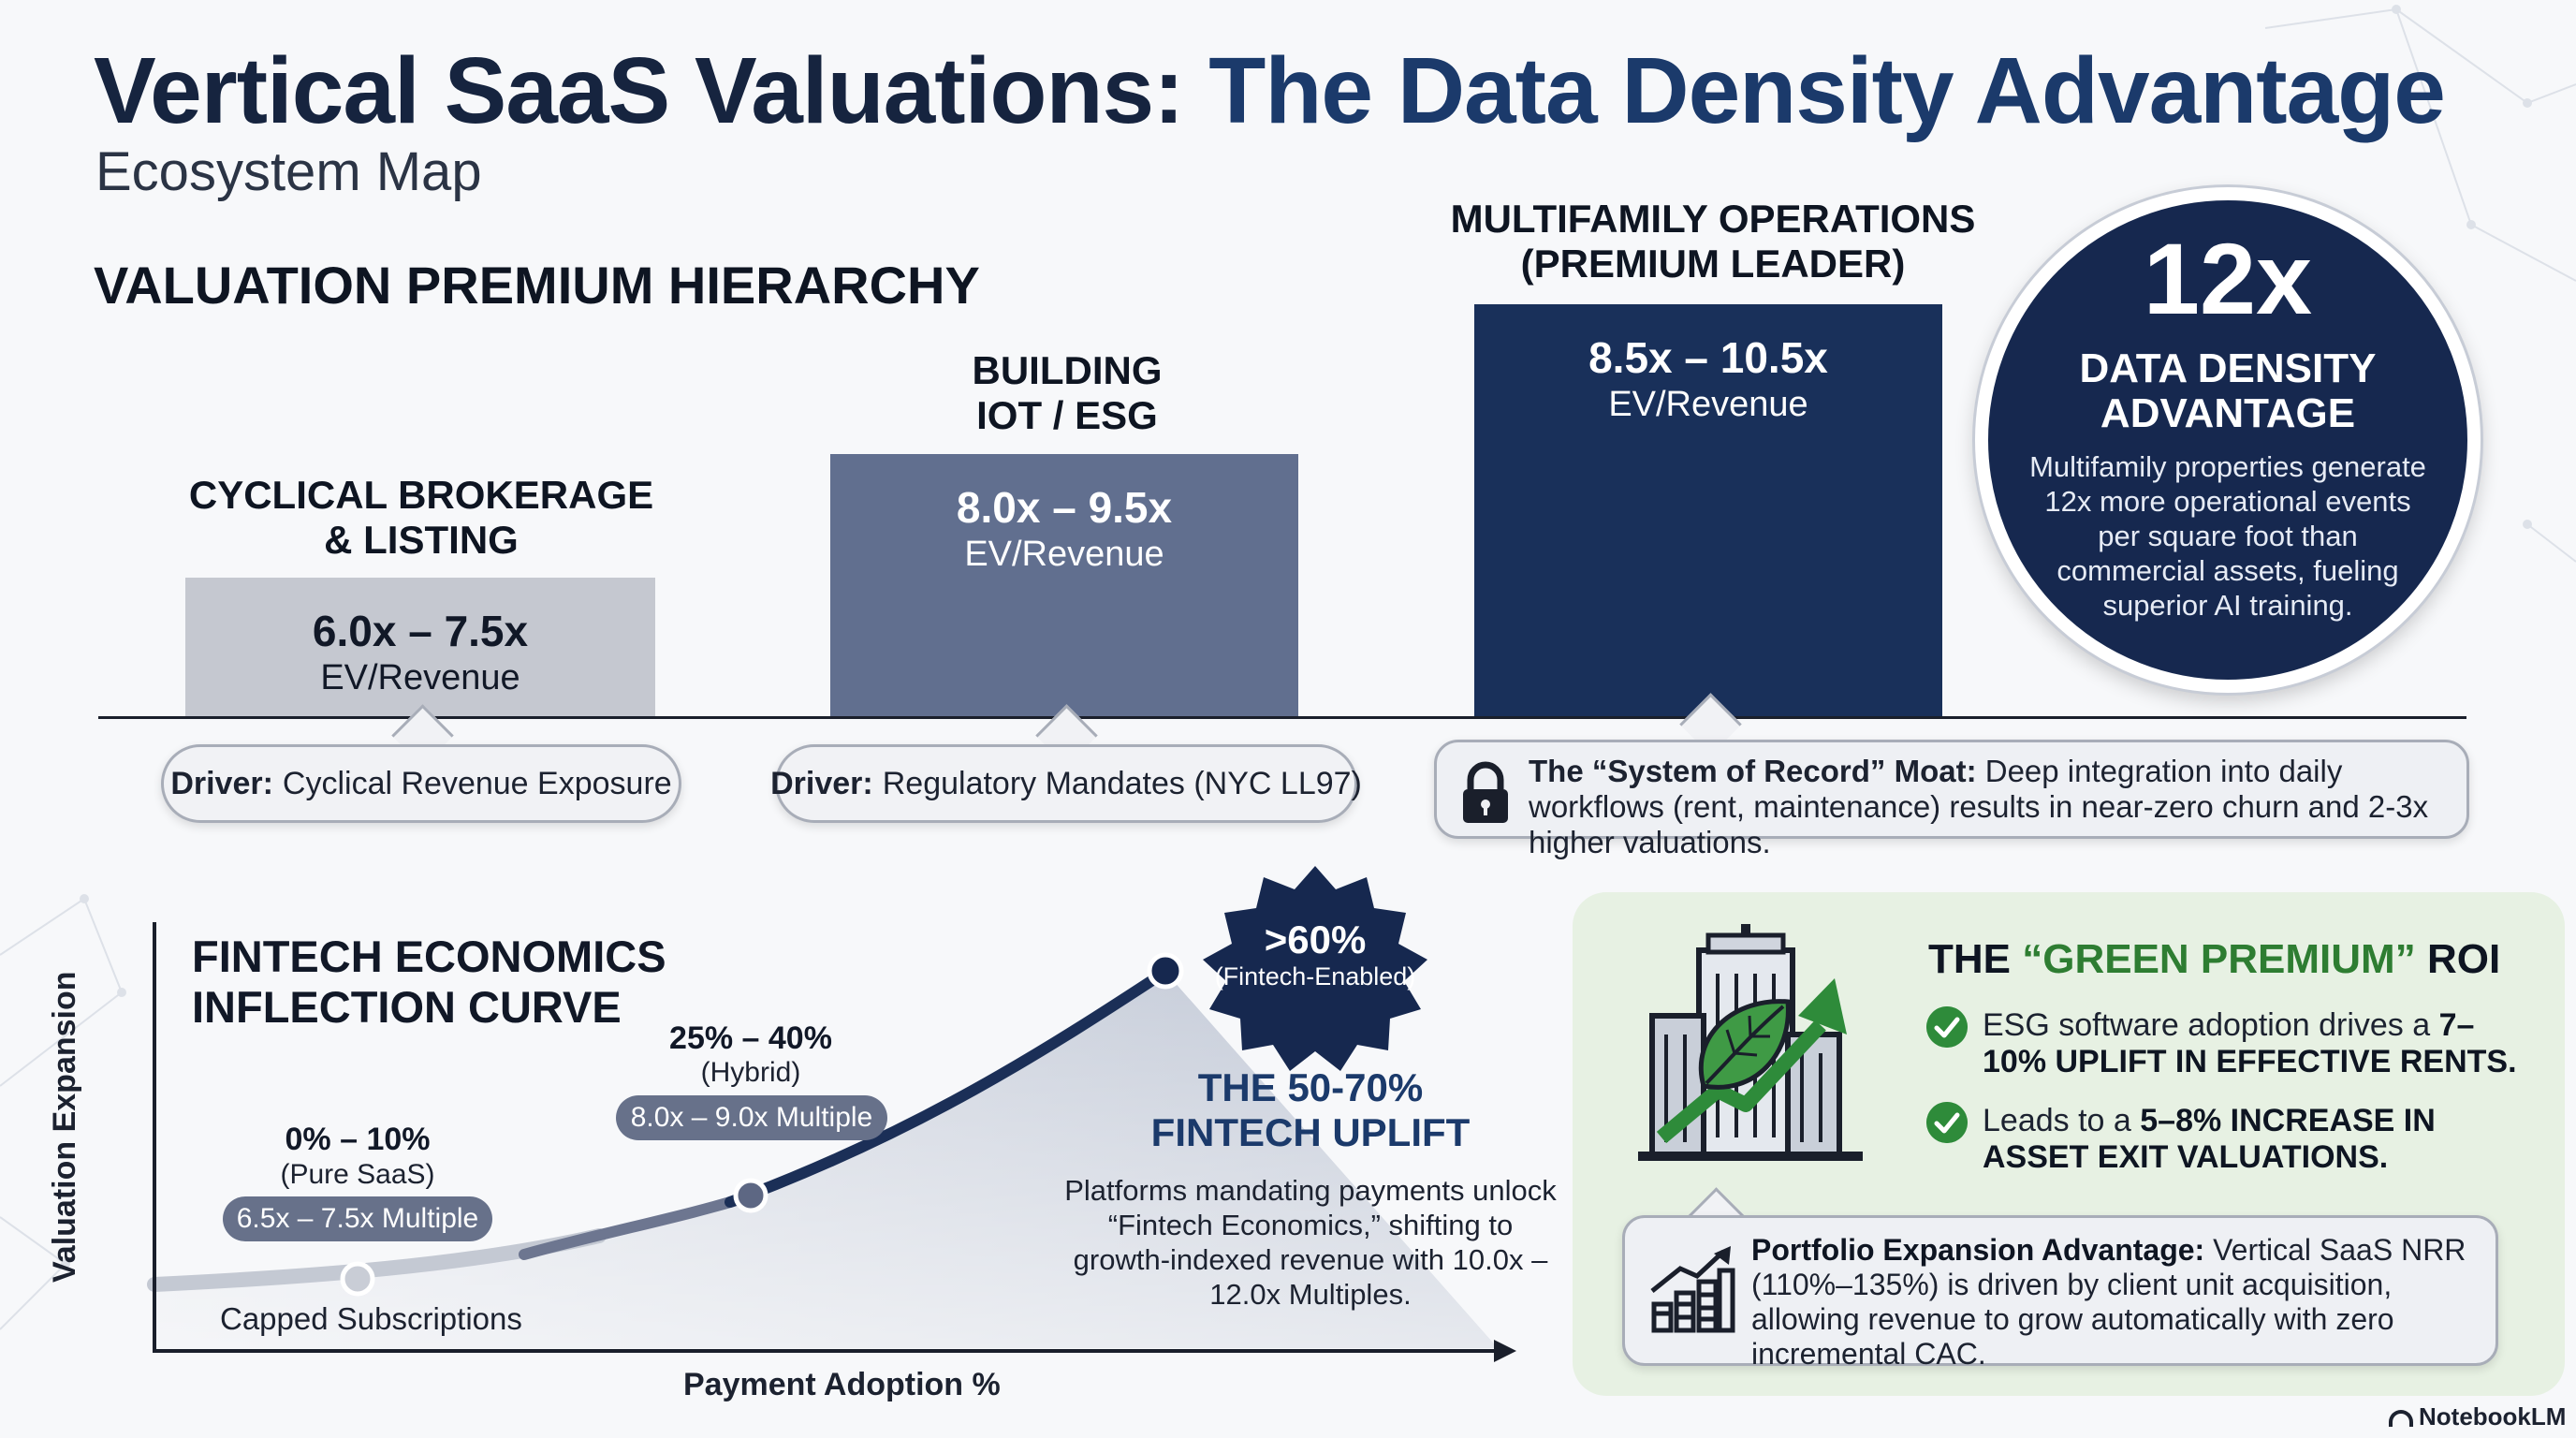  Describe the element at coordinates (357, 1279) in the screenshot. I see `stage-1-point` at that location.